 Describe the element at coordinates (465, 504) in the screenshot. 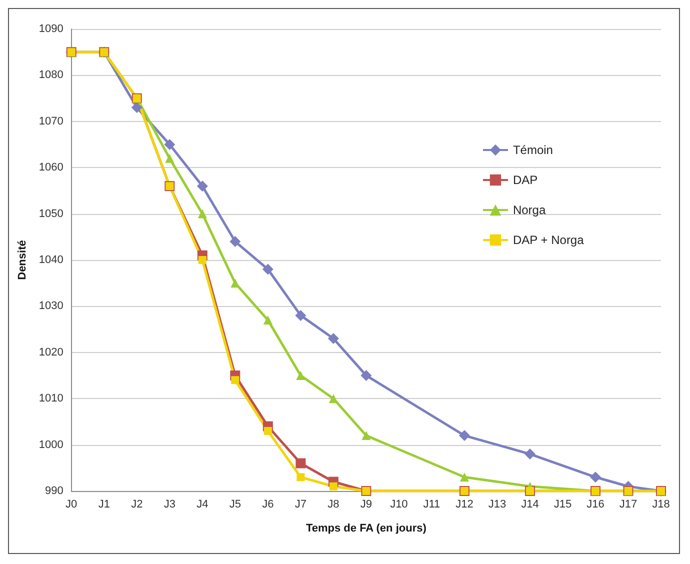

I see `x-tick-label: J12` at that location.